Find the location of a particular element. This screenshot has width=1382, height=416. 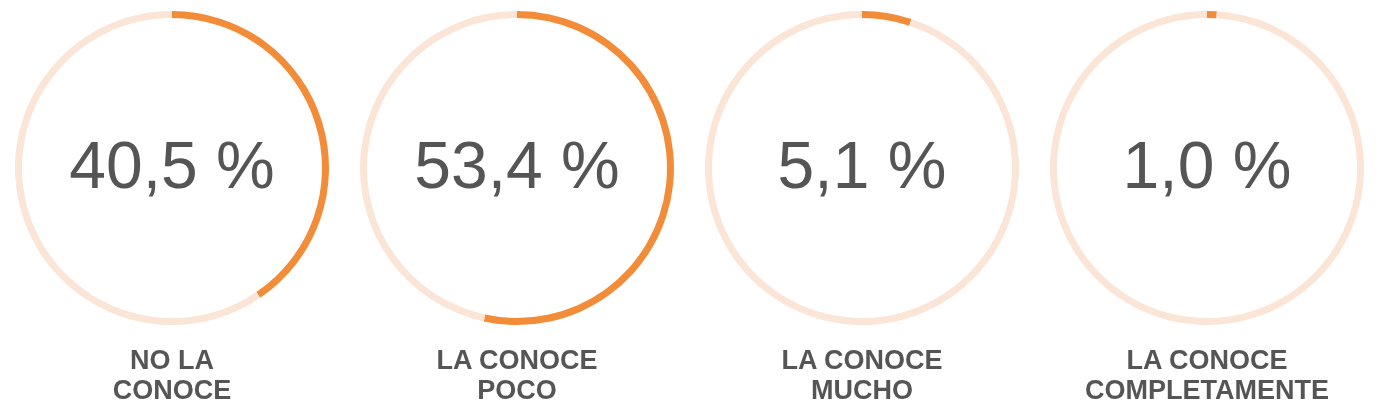

text: LA CONOCE MUCHO is located at coordinates (862, 375).